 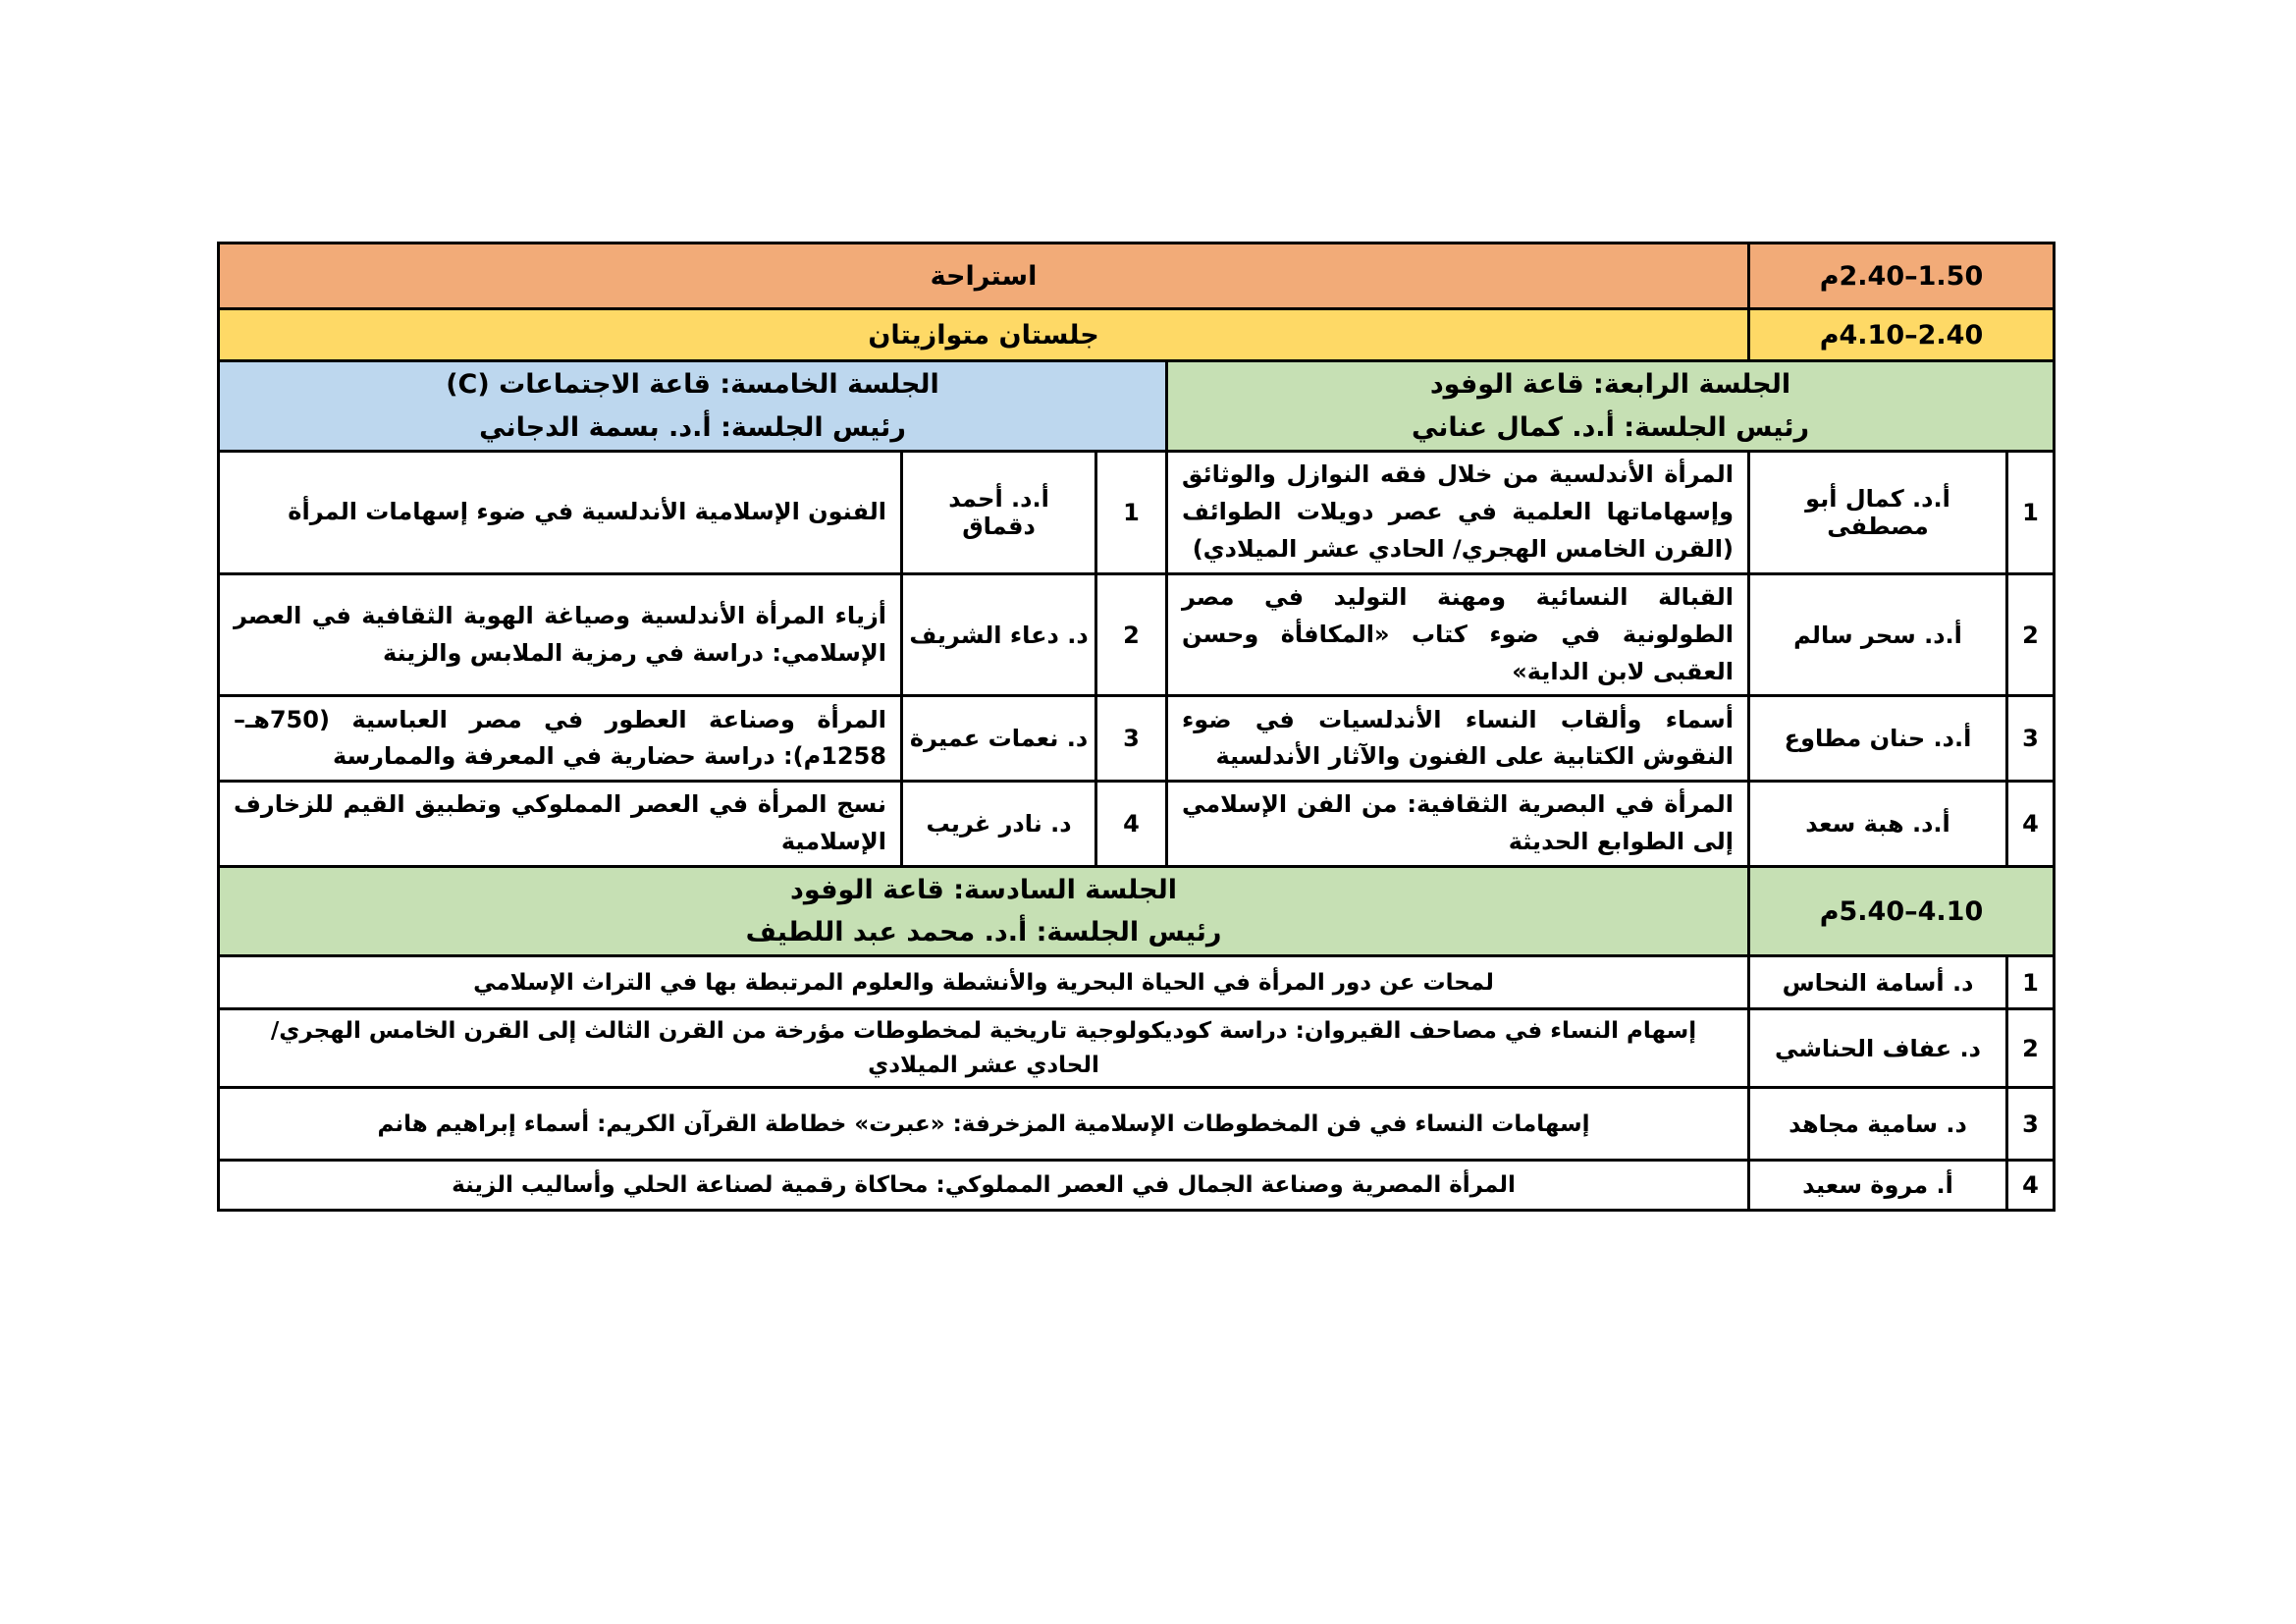 I want to click on session6-speaker: د. سامية مجاهد, so click(x=1879, y=1124).